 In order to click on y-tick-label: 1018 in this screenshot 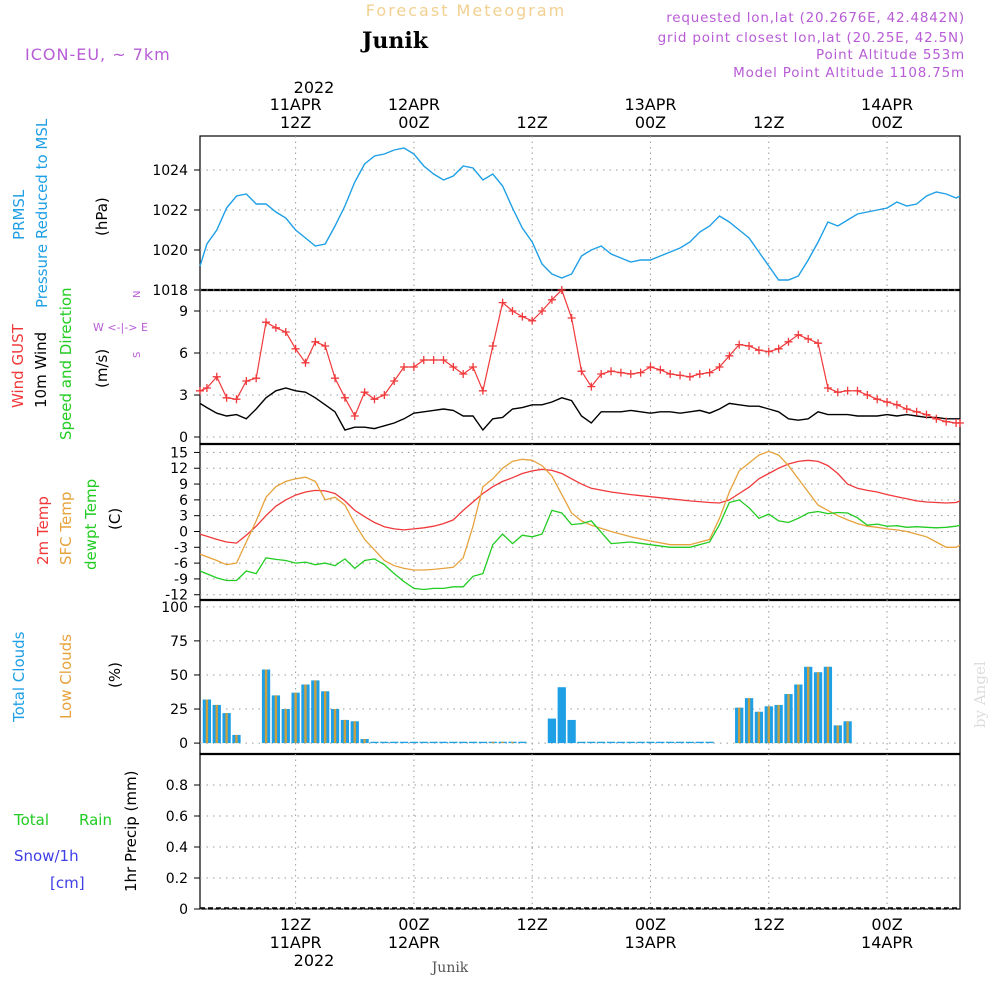, I will do `click(170, 291)`.